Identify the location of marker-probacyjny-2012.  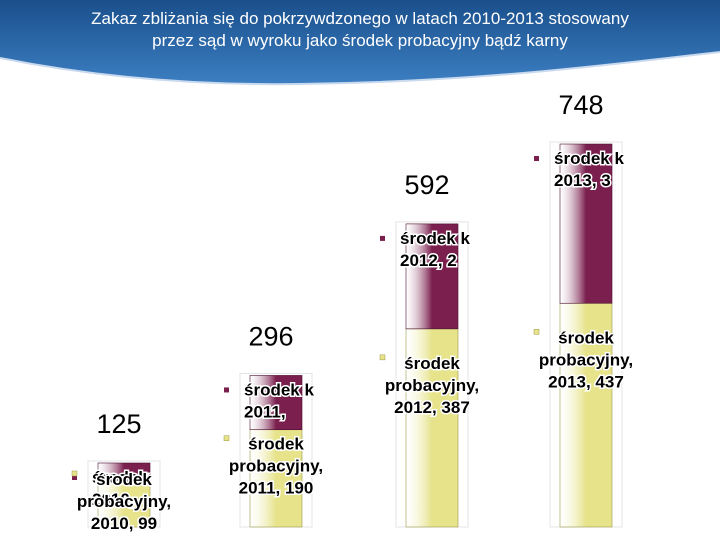
(382, 357).